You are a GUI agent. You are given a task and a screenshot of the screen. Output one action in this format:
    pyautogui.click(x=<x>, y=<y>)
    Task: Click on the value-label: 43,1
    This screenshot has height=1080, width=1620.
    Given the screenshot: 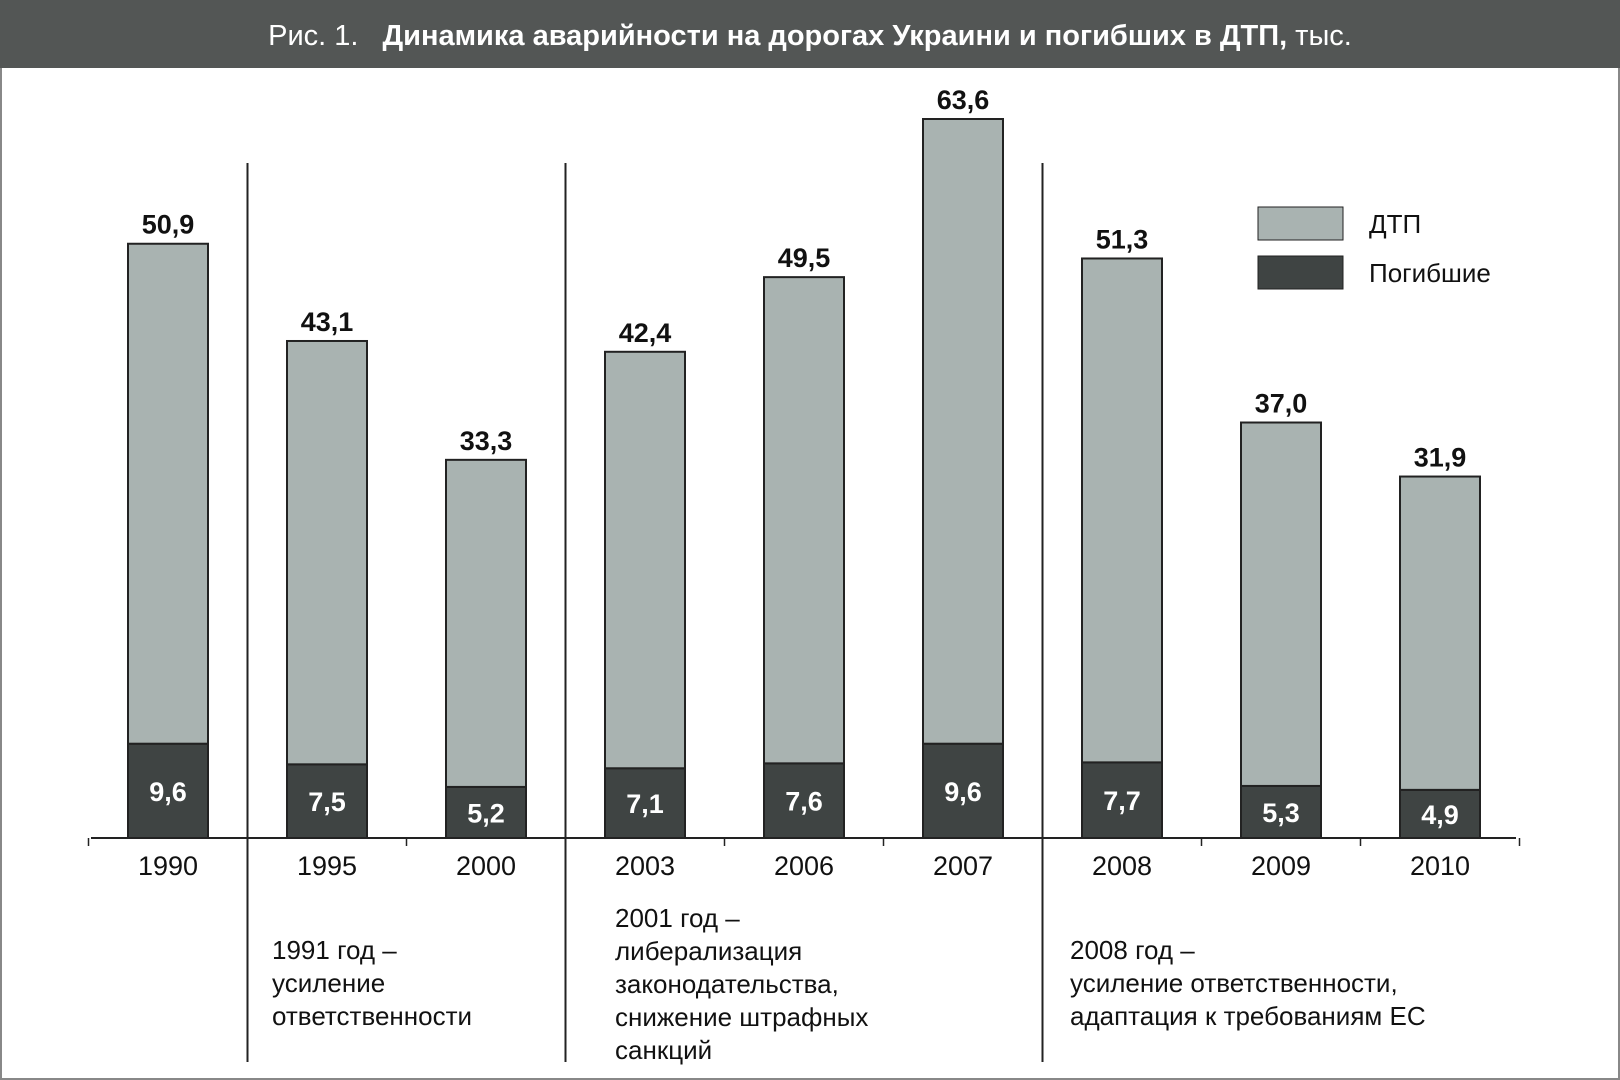 What is the action you would take?
    pyautogui.click(x=327, y=322)
    